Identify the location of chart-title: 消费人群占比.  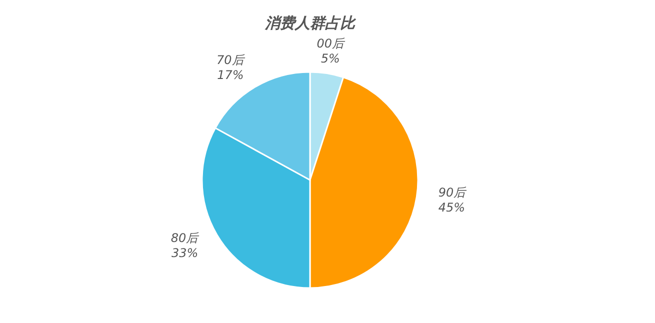
(310, 23).